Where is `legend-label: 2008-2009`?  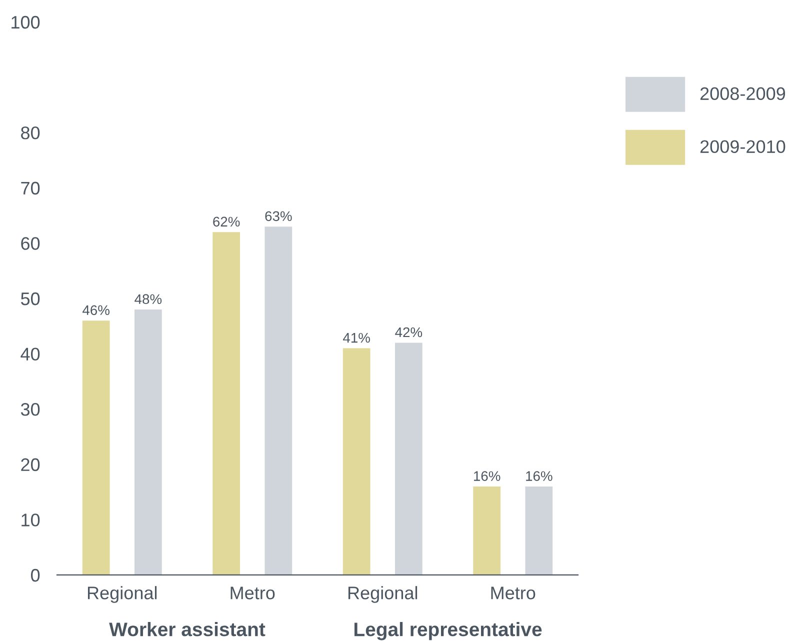 legend-label: 2008-2009 is located at coordinates (743, 93).